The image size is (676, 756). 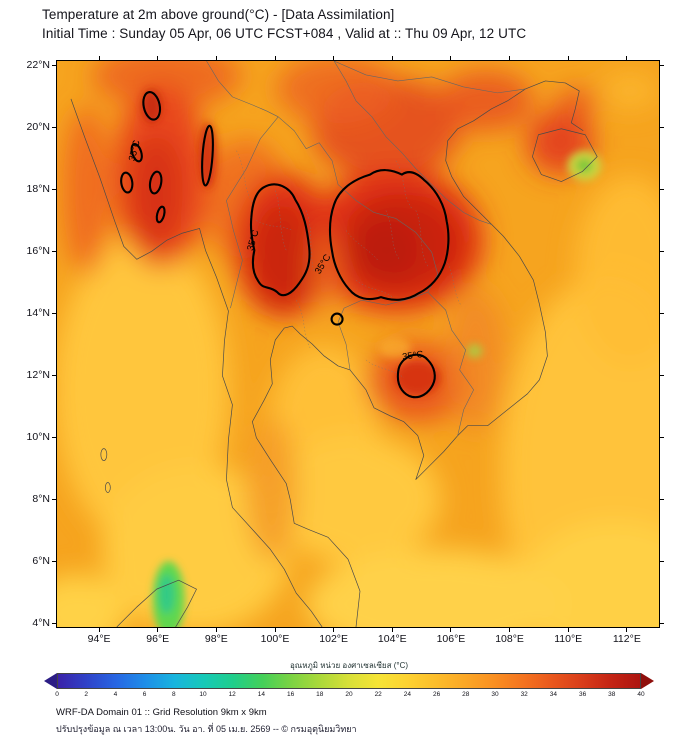 What do you see at coordinates (232, 694) in the screenshot?
I see `colorbar-tick-label: 12` at bounding box center [232, 694].